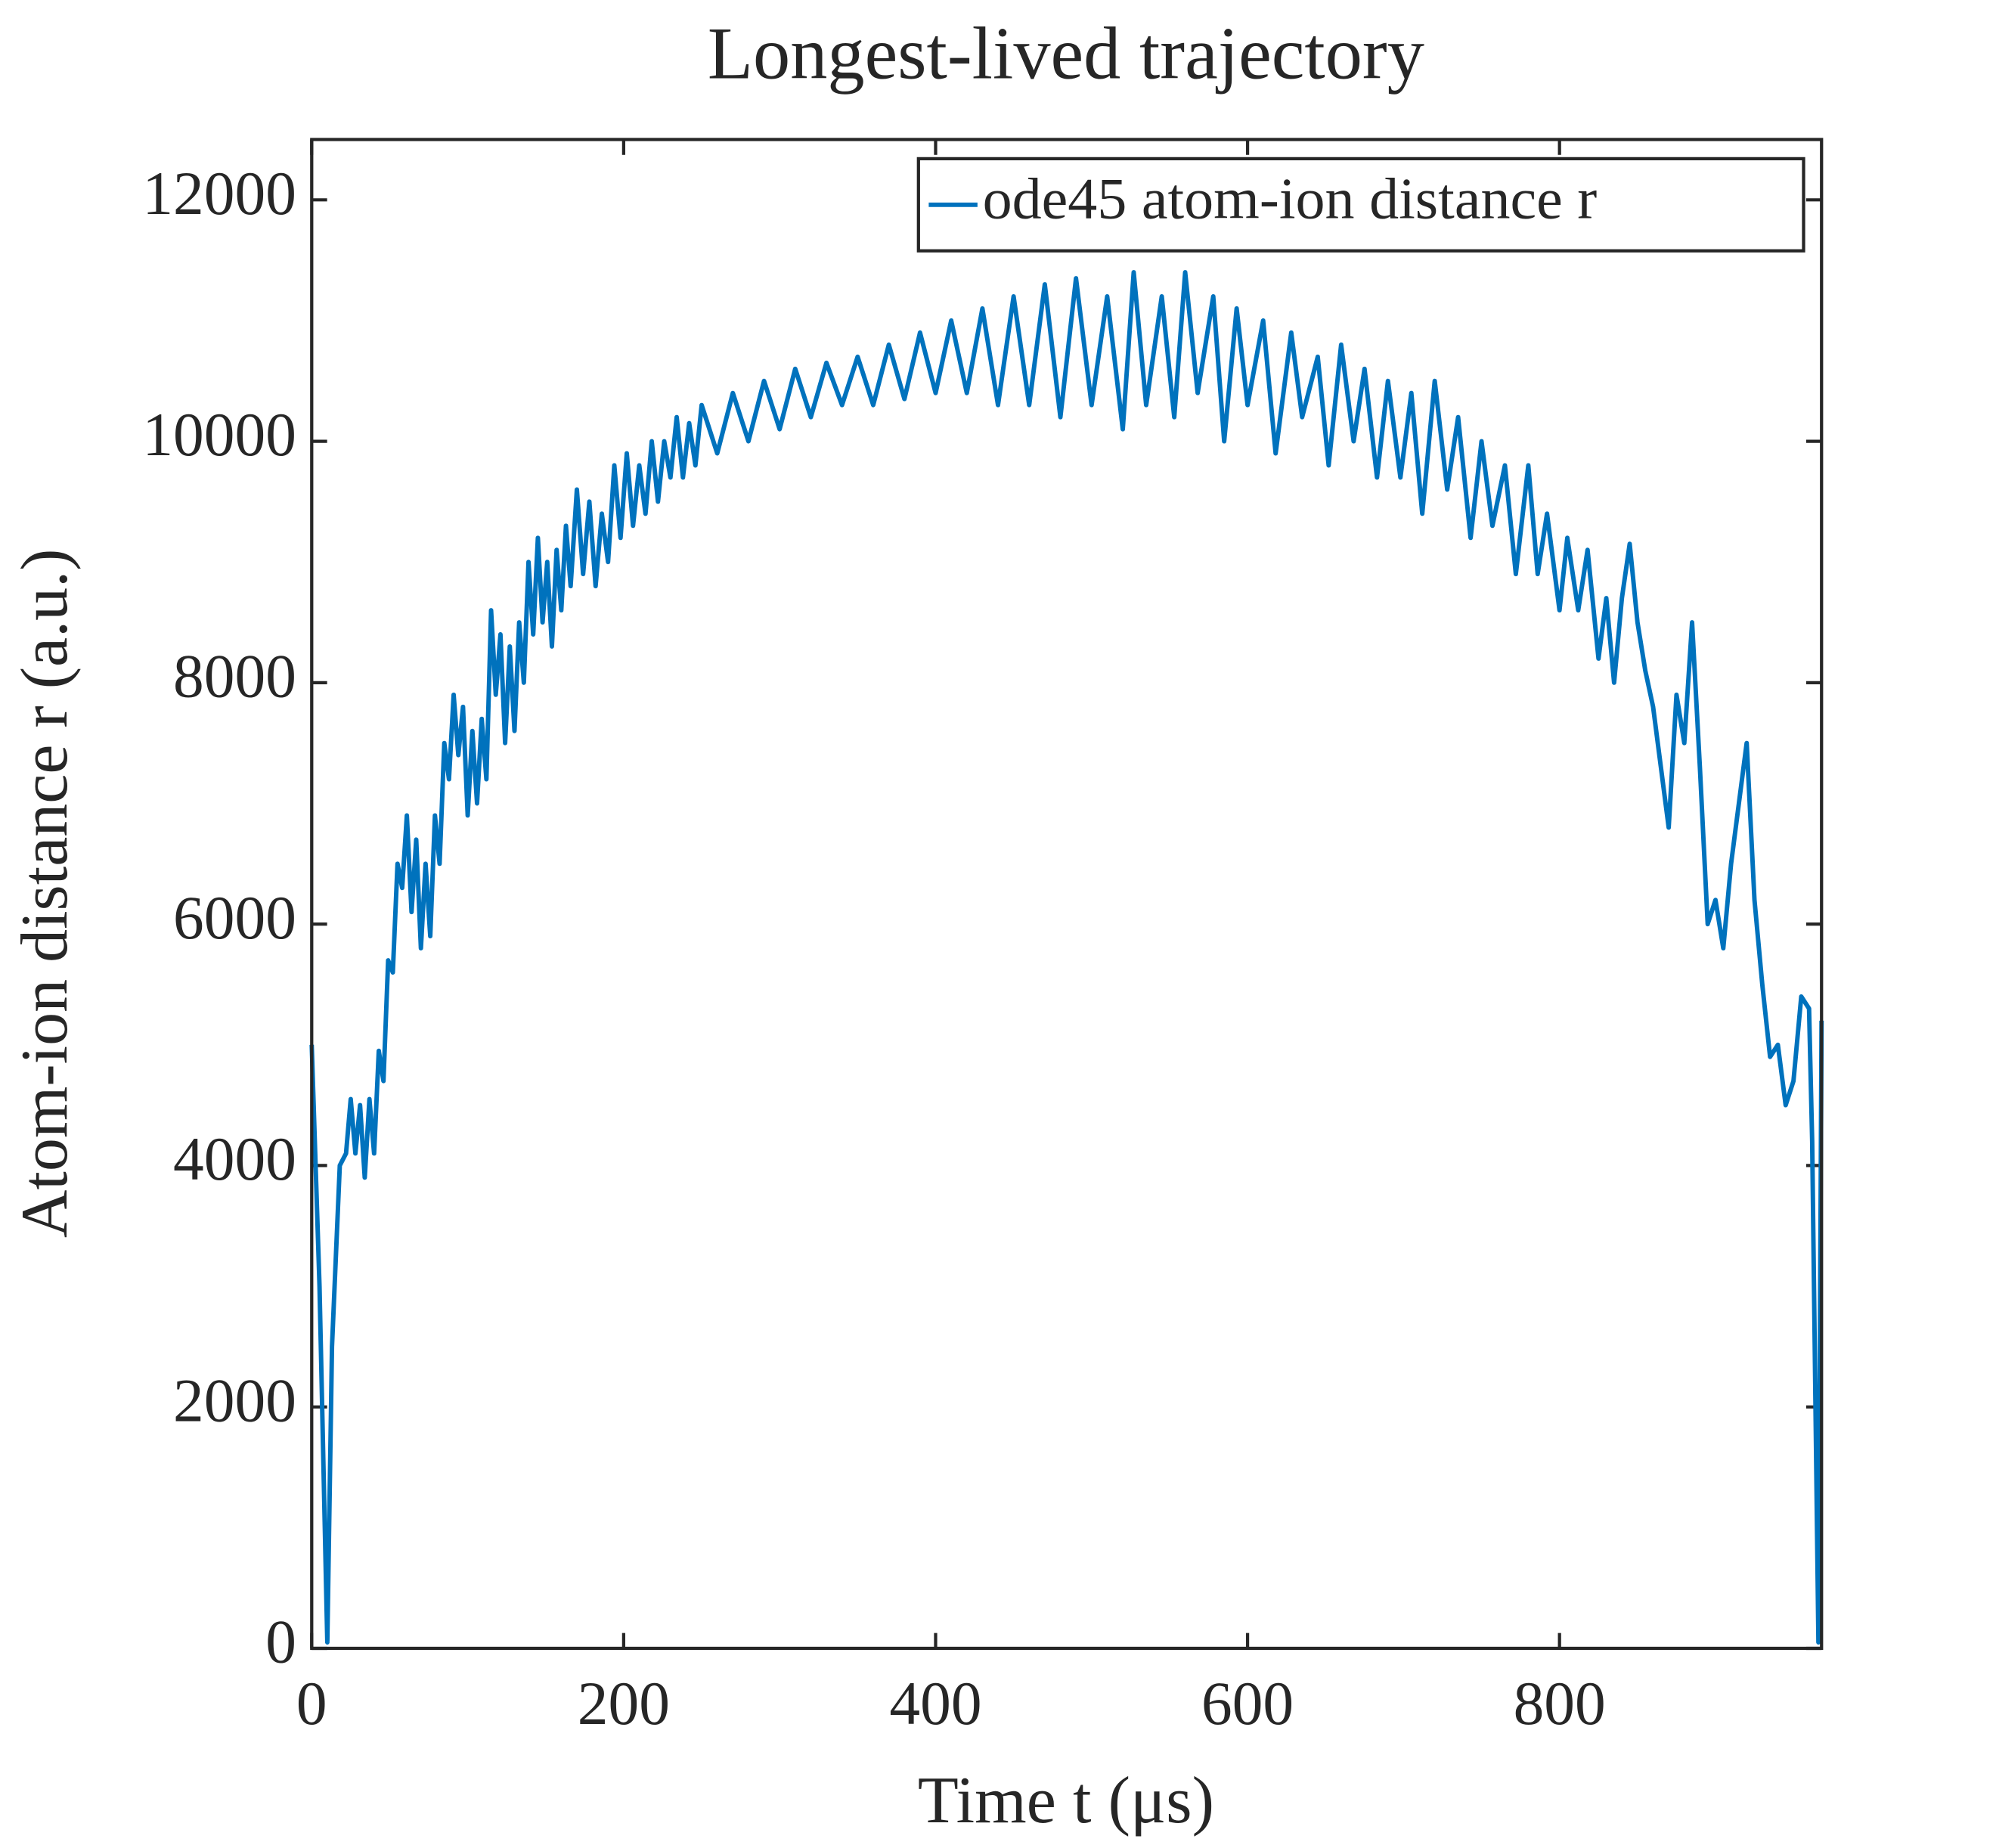  I want to click on y-tick-label: 2000, so click(234, 1400).